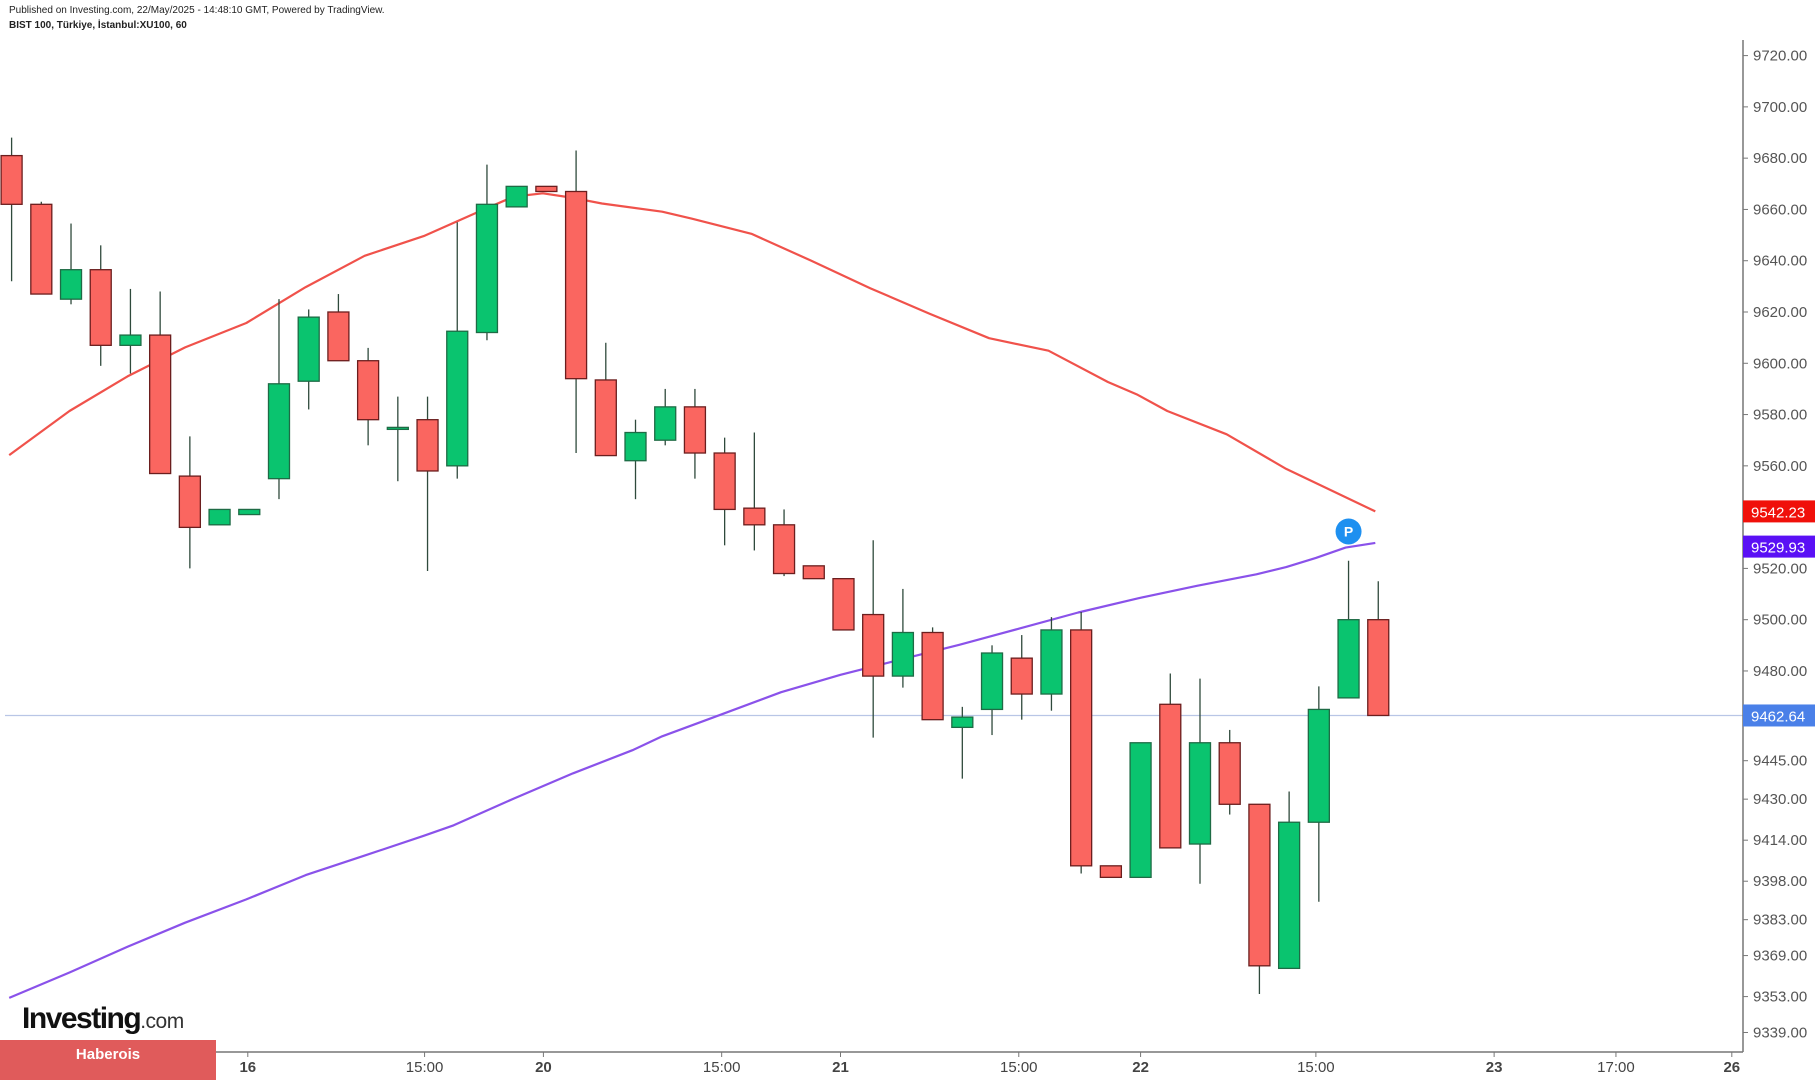 The width and height of the screenshot is (1815, 1080). I want to click on symbol-title: BIST 100, Türkiye, İstanbul:XU100, 60, so click(98, 25).